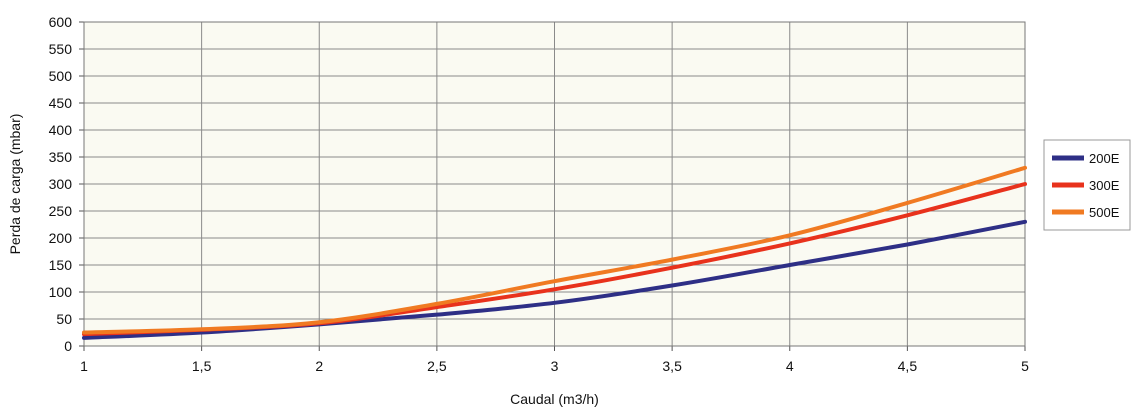 This screenshot has height=410, width=1141. Describe the element at coordinates (84, 366) in the screenshot. I see `x-tick-label: 1` at that location.